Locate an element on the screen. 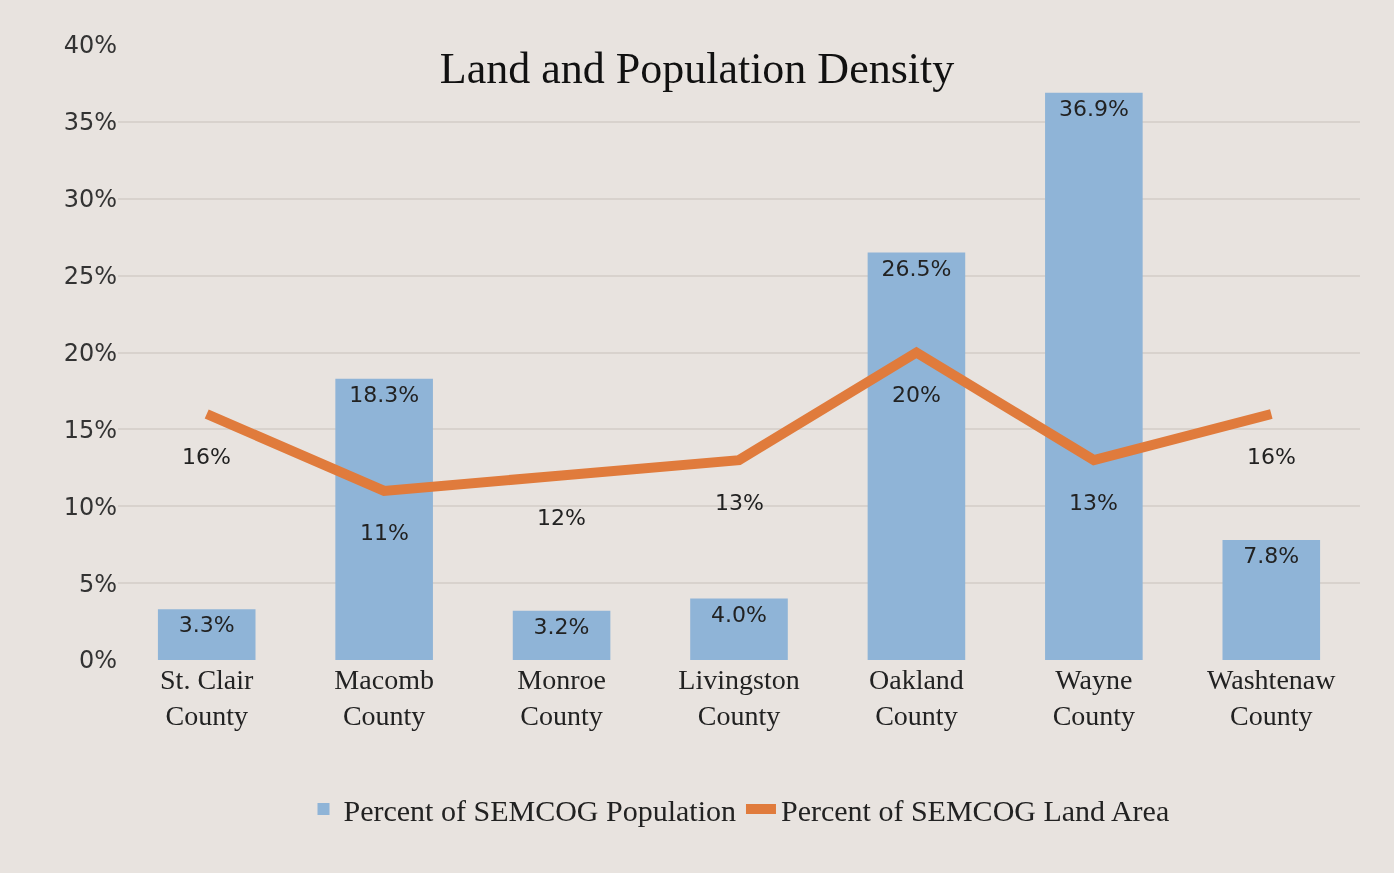 This screenshot has height=873, width=1394. data-label: 36.9% is located at coordinates (1093, 108).